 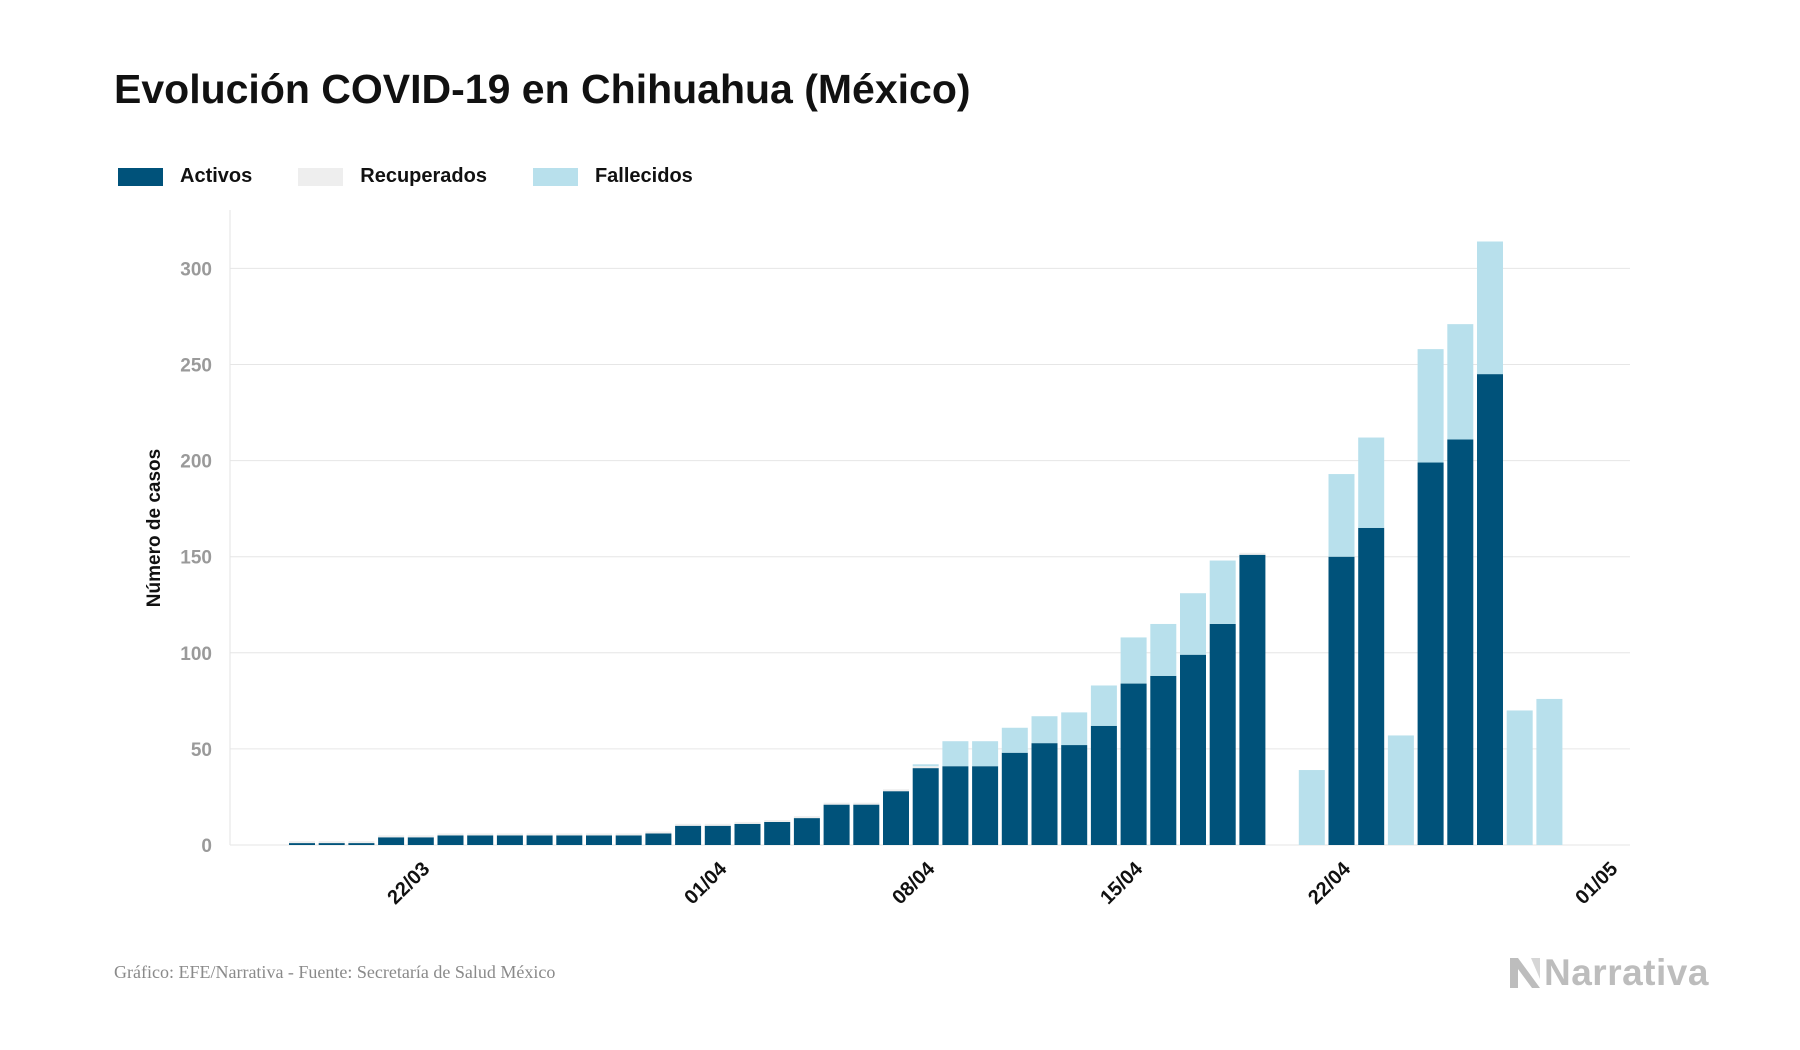 What do you see at coordinates (542, 89) in the screenshot?
I see `chart-title: Evolución COVID-19 en Chihuahua (México)` at bounding box center [542, 89].